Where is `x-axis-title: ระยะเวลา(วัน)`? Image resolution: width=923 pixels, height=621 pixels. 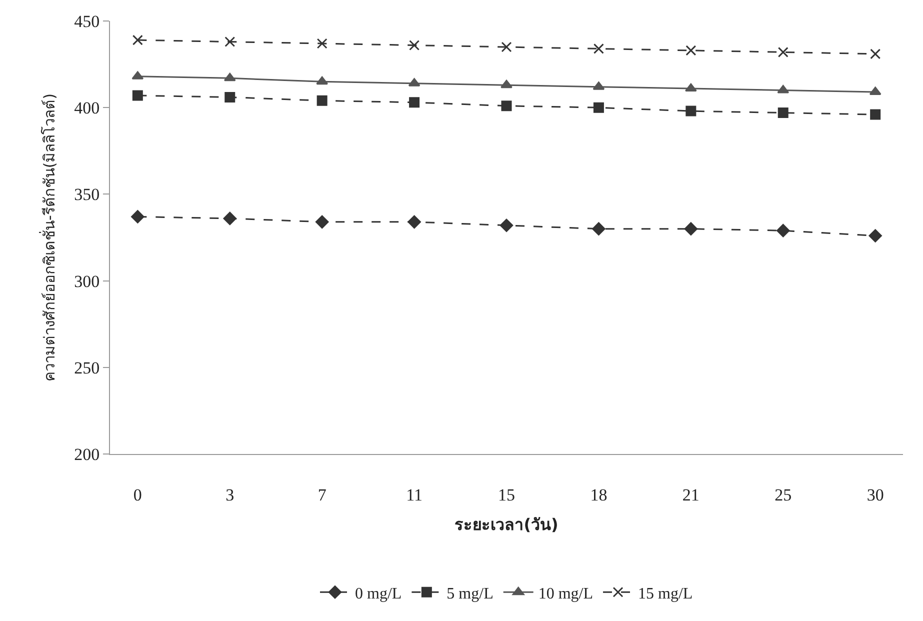
x-axis-title: ระยะเวลา(วัน) is located at coordinates (506, 524).